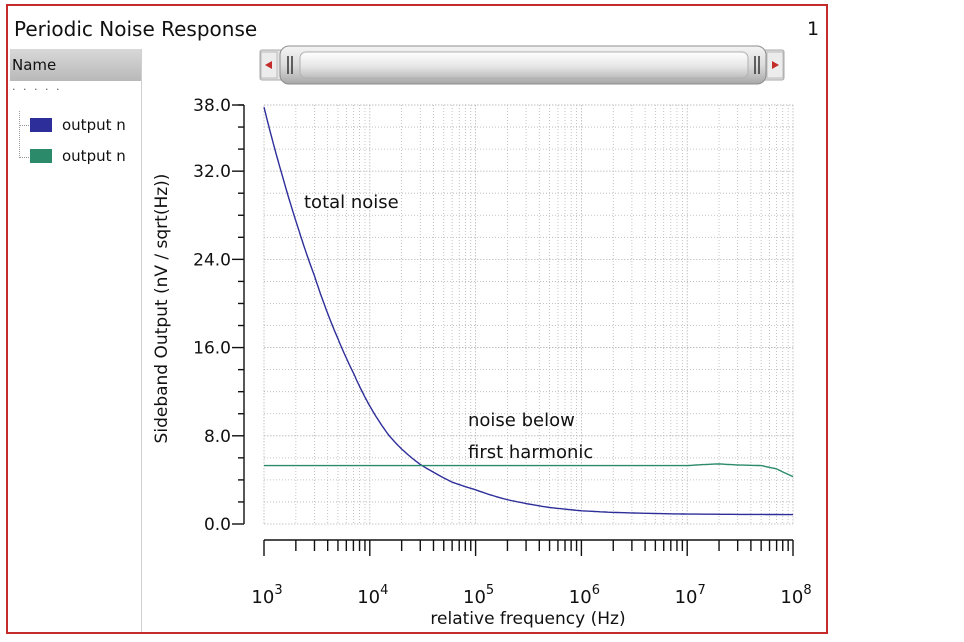 The image size is (964, 642). Describe the element at coordinates (212, 260) in the screenshot. I see `y-tick-label: 24.0` at that location.